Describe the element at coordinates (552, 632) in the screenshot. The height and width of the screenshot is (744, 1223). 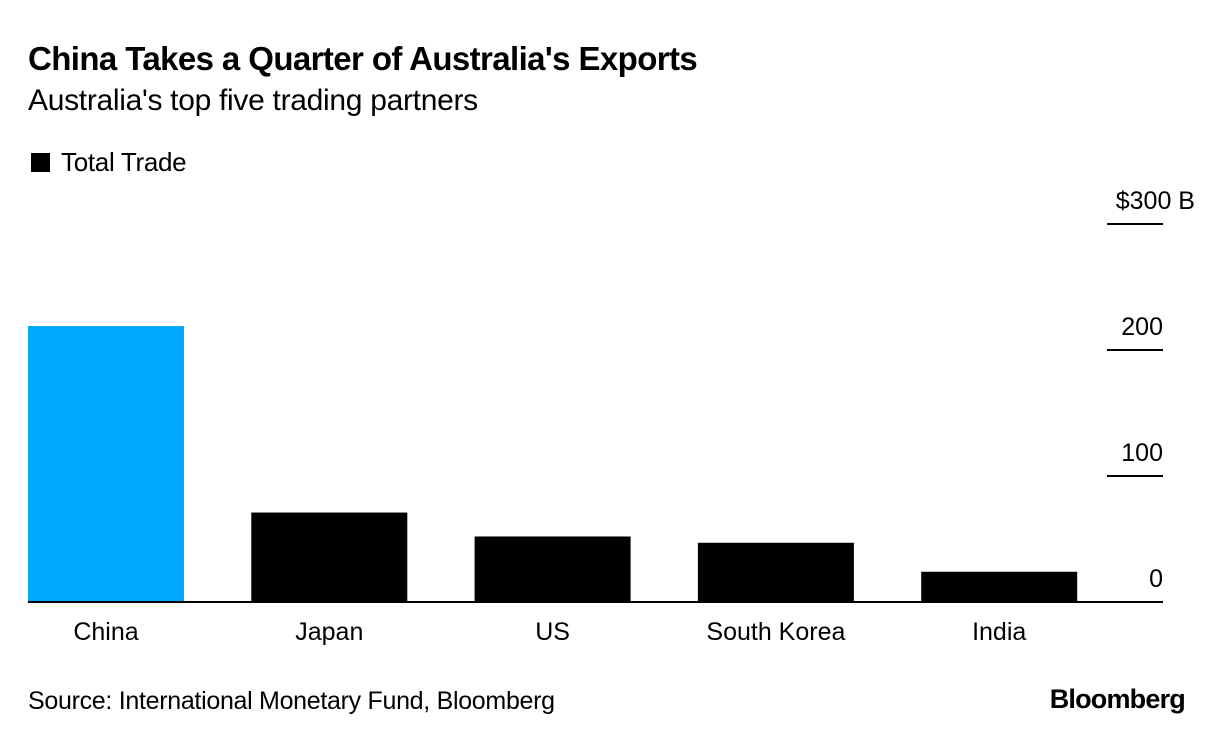
I see `x-tick-label: US` at that location.